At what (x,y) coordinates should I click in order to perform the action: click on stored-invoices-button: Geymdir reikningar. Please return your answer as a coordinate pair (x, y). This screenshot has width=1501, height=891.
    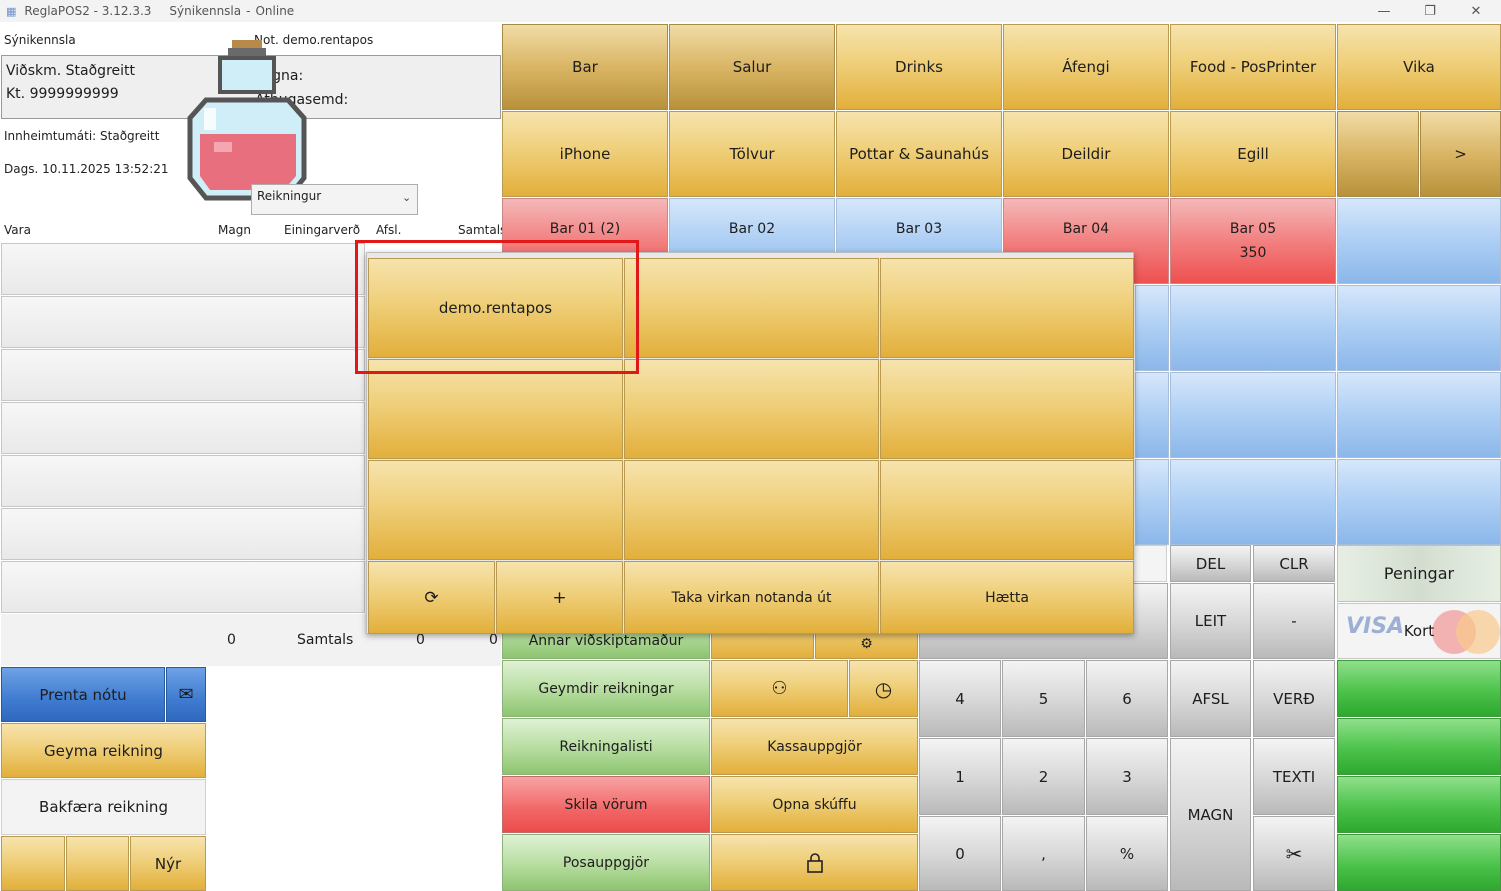
    Looking at the image, I should click on (606, 688).